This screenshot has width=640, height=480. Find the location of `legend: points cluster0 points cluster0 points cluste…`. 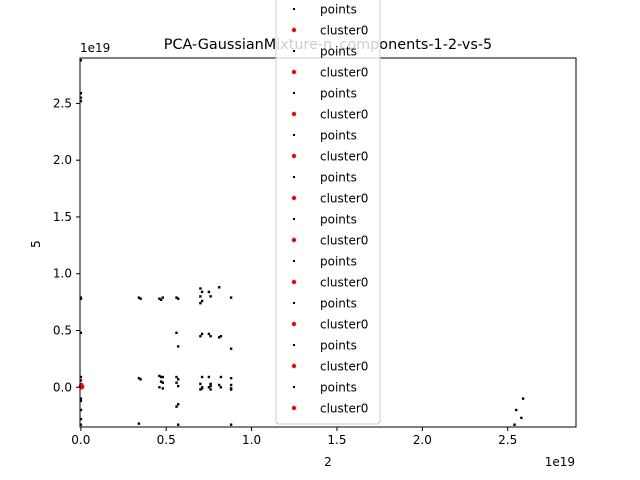

legend: points cluster0 points cluster0 points cluste… is located at coordinates (328, 212).